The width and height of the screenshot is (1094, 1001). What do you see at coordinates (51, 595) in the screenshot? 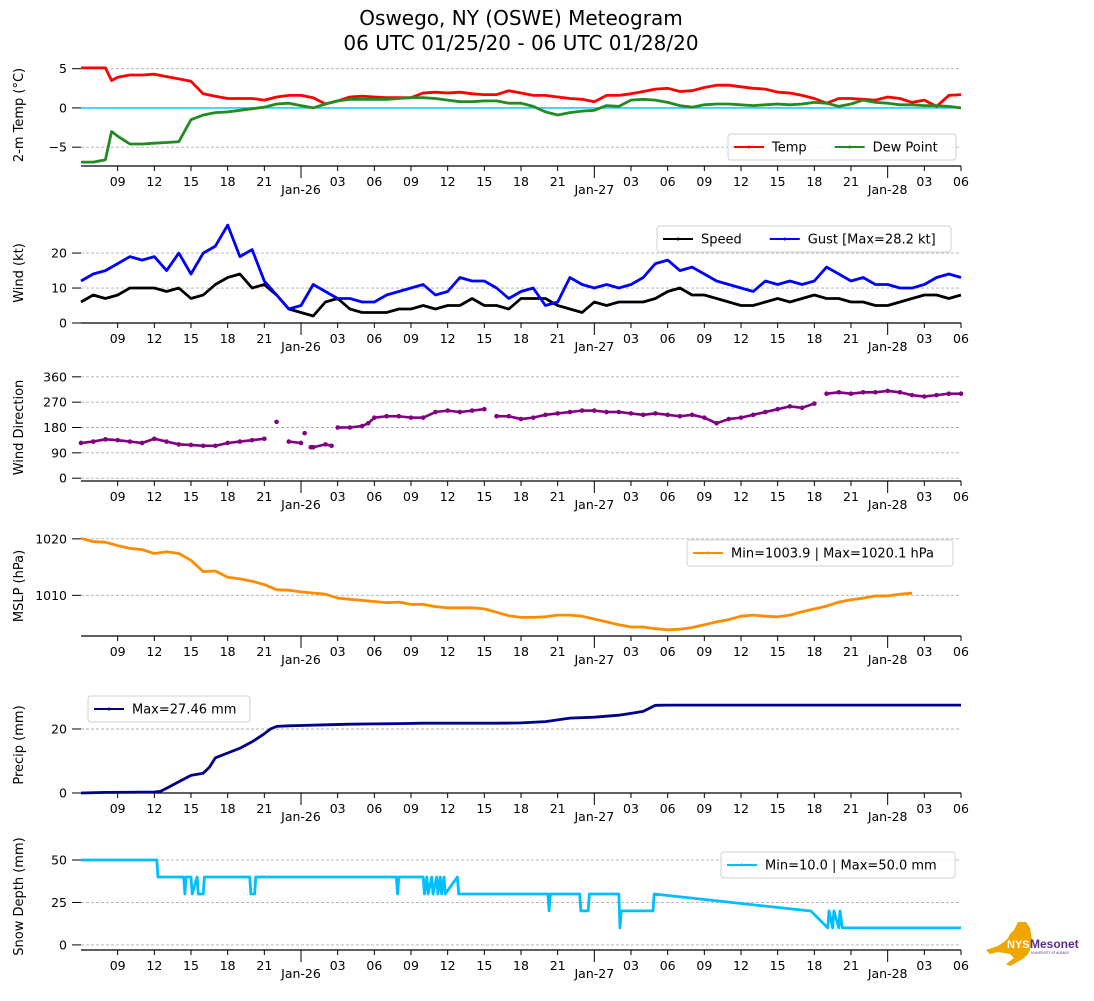
I see `y-tick-label: 1010` at bounding box center [51, 595].